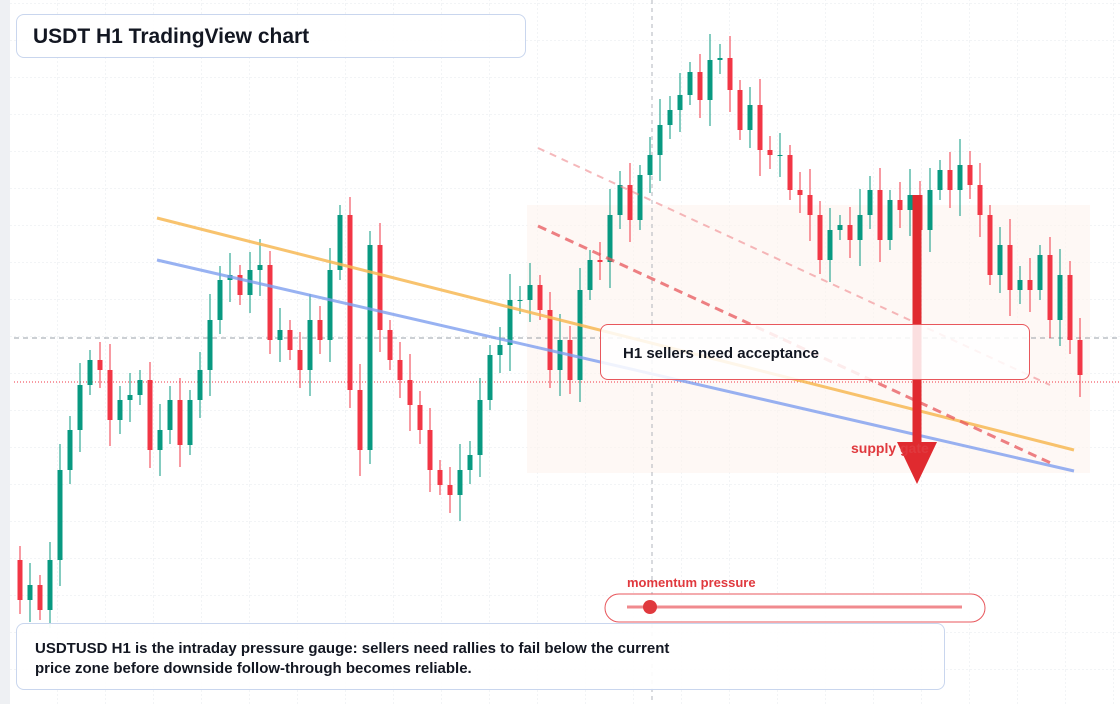  I want to click on gauge-label: momentum pressure, so click(691, 582).